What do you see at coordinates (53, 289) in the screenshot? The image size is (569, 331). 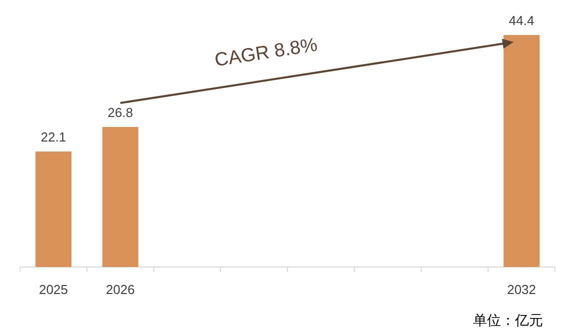 I see `x-tick-label: 2025` at bounding box center [53, 289].